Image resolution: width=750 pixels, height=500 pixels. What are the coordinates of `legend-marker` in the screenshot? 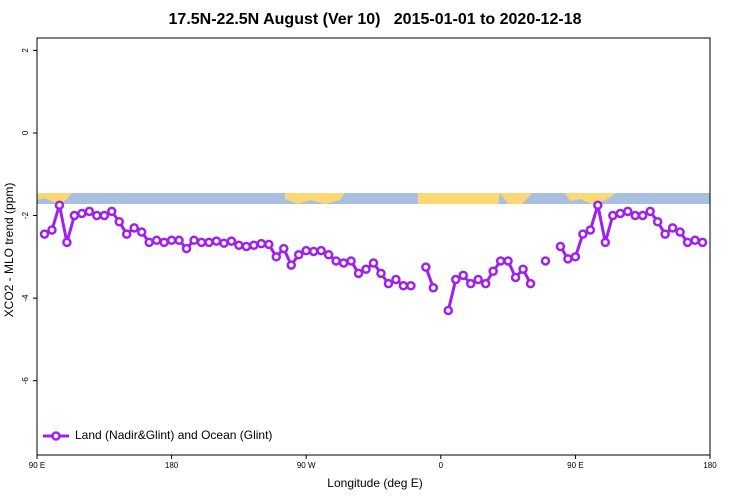 It's located at (56, 436).